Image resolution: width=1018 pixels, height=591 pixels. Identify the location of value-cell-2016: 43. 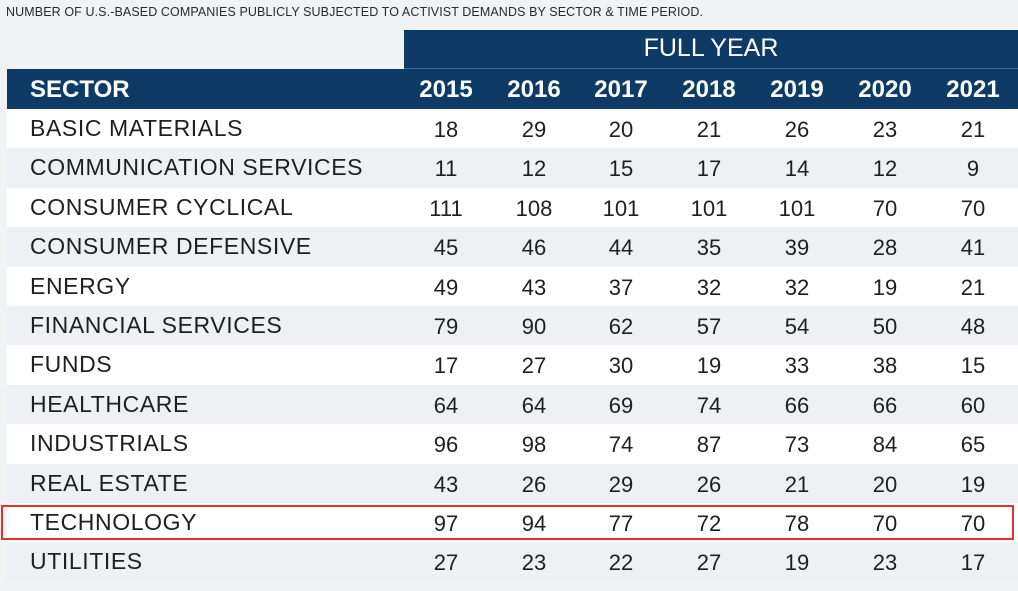
(534, 287).